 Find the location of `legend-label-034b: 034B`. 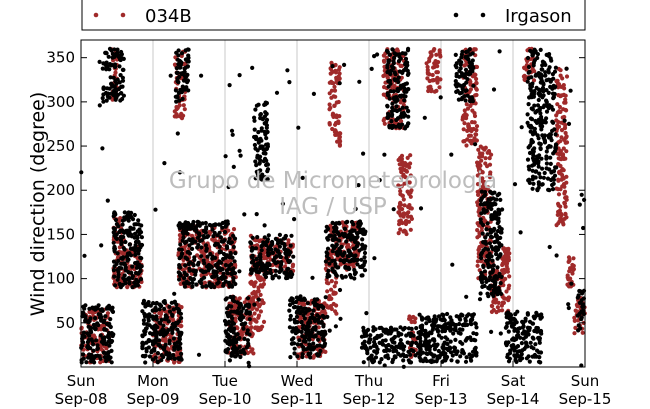

legend-label-034b: 034B is located at coordinates (168, 16).